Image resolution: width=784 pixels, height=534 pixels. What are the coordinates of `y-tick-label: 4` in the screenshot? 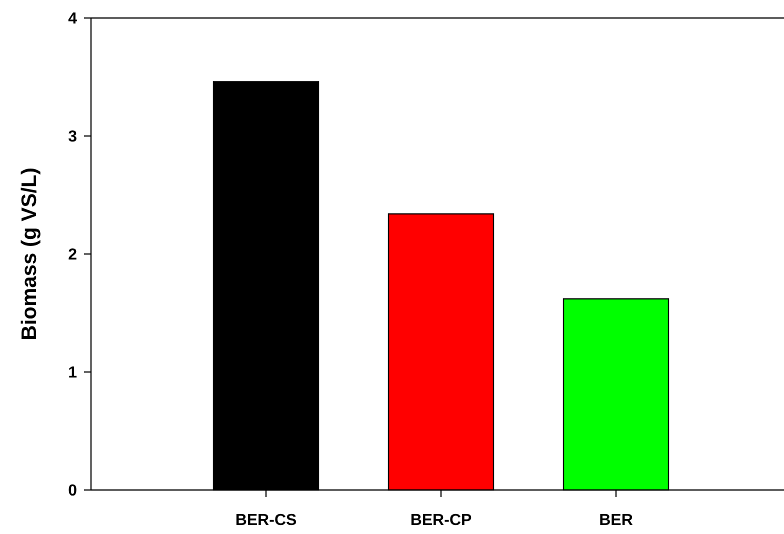 It's located at (73, 19).